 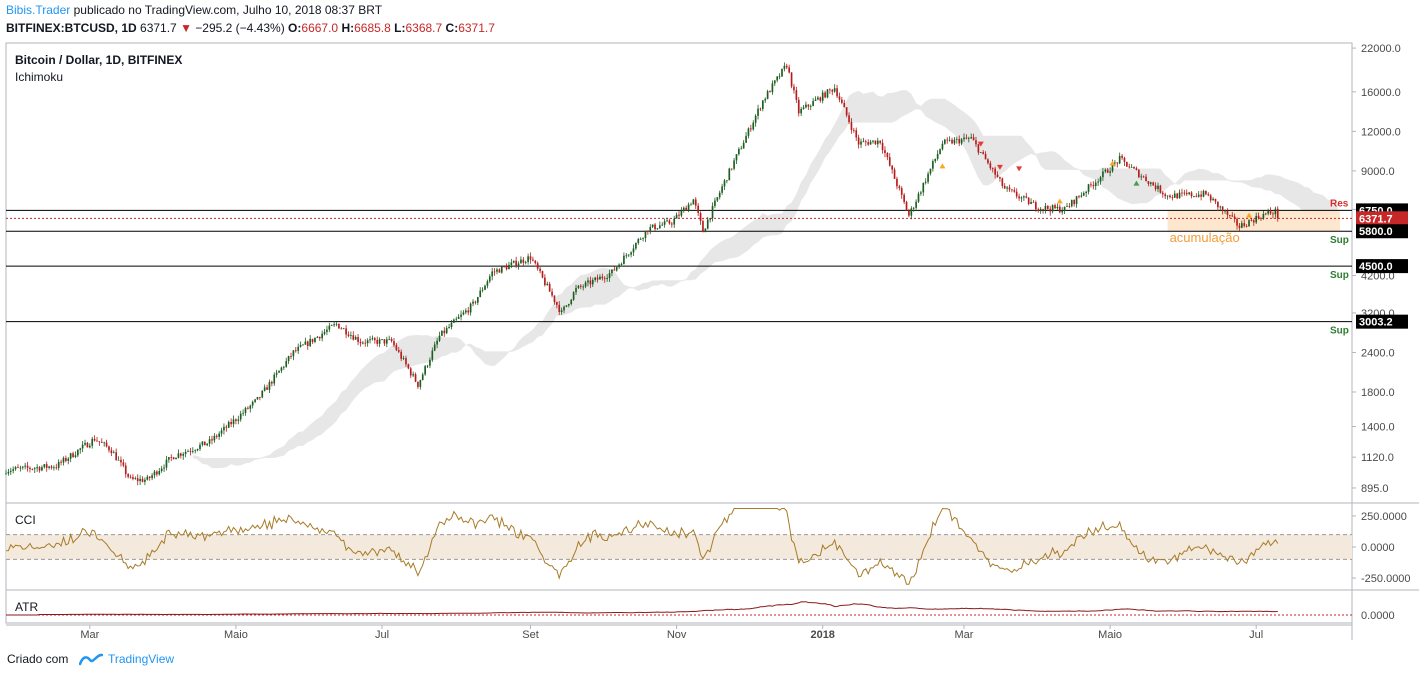 What do you see at coordinates (1378, 616) in the screenshot?
I see `atr-axis: 0.0000` at bounding box center [1378, 616].